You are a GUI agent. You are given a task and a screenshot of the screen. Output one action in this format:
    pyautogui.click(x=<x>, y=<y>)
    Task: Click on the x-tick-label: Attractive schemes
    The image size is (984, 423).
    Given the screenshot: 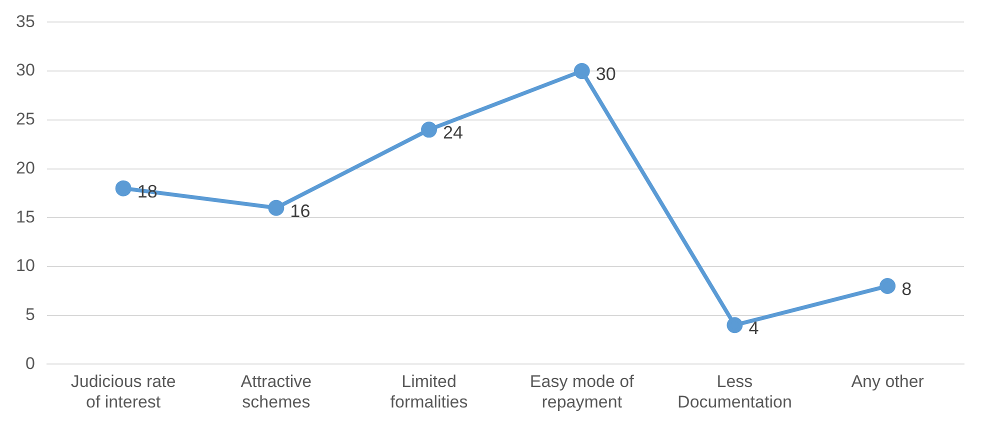 What is the action you would take?
    pyautogui.click(x=276, y=392)
    